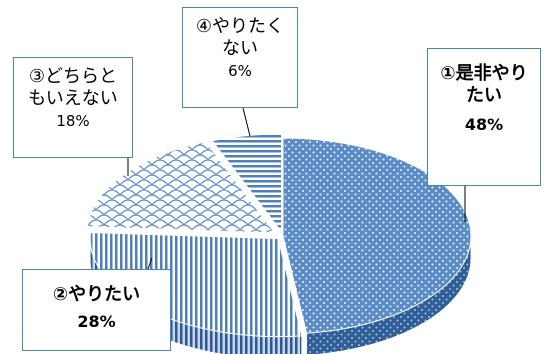 This screenshot has height=354, width=551. Describe the element at coordinates (240, 26) in the screenshot. I see `slice-4-label-line1: ④やりたく` at that location.